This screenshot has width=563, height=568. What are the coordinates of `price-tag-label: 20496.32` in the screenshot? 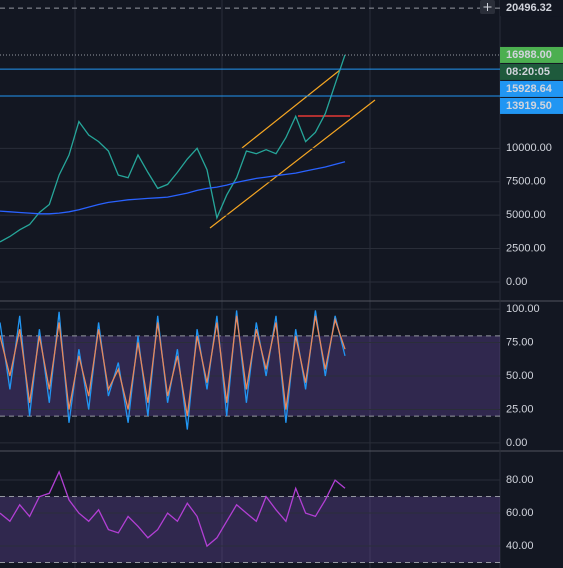 It's located at (529, 8).